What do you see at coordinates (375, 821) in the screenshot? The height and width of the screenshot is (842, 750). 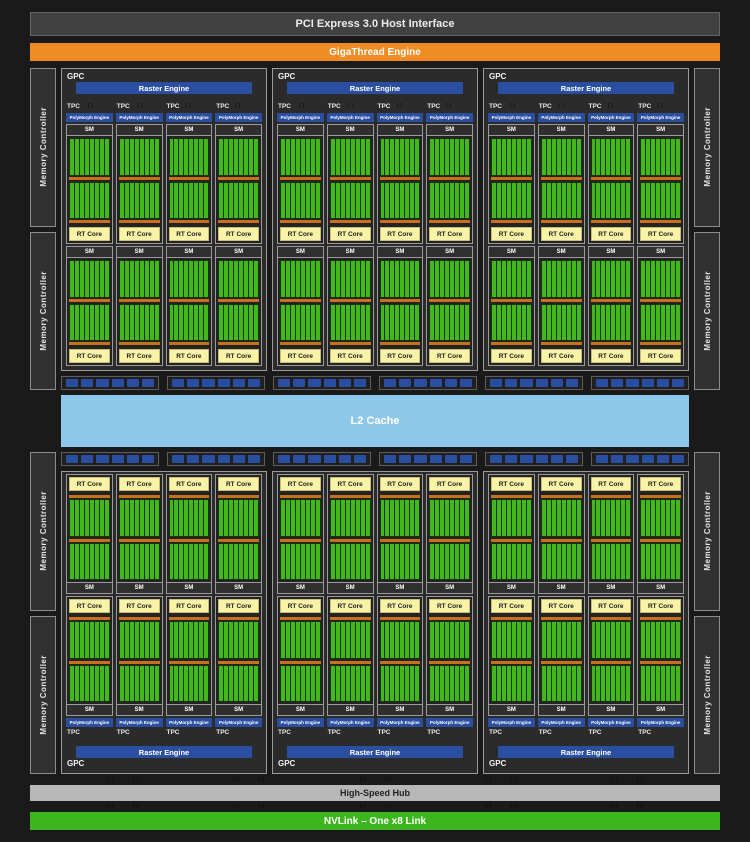 I see `nvlink-bar: NVLink – One x8 Link` at bounding box center [375, 821].